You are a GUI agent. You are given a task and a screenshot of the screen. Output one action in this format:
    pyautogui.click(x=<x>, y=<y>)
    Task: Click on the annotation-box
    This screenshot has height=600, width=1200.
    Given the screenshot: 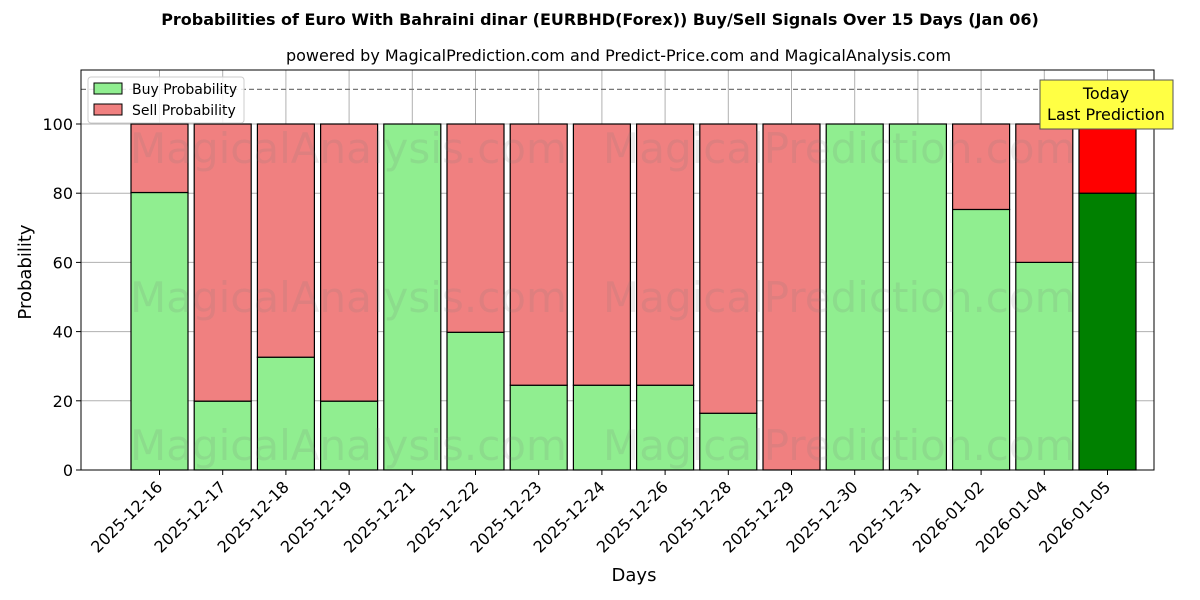 What is the action you would take?
    pyautogui.click(x=1106, y=104)
    